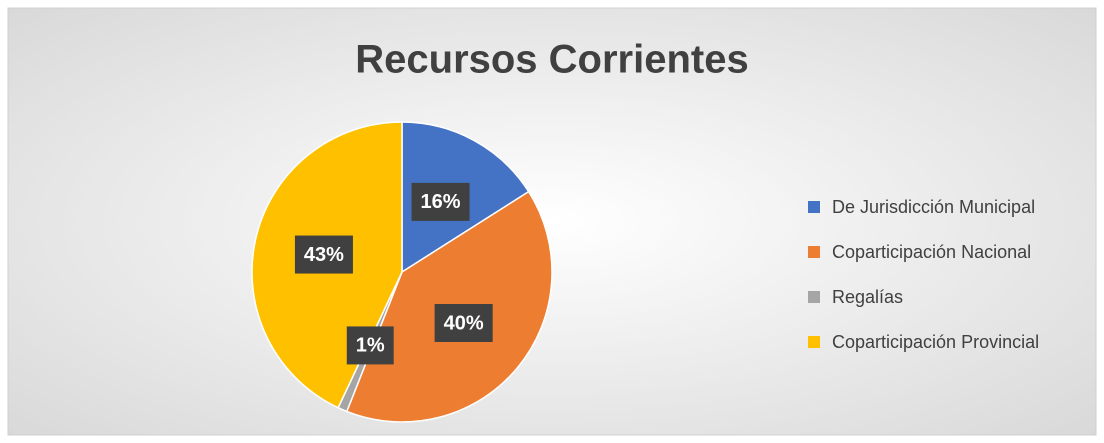  Describe the element at coordinates (551, 60) in the screenshot. I see `chart-title: Recursos Corrientes` at that location.